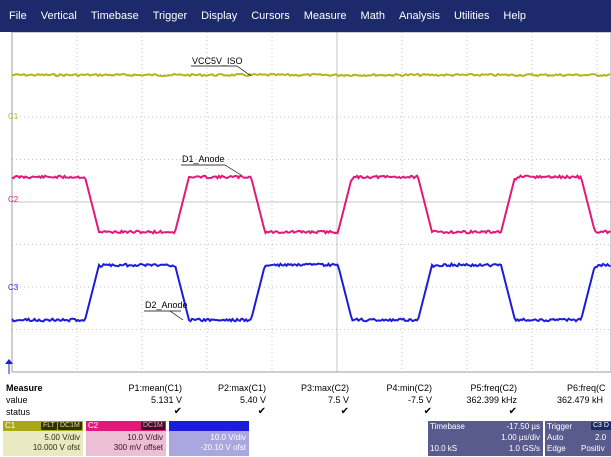 Image resolution: width=611 pixels, height=457 pixels. I want to click on timebase-rate: 1.0 GS/s, so click(524, 448).